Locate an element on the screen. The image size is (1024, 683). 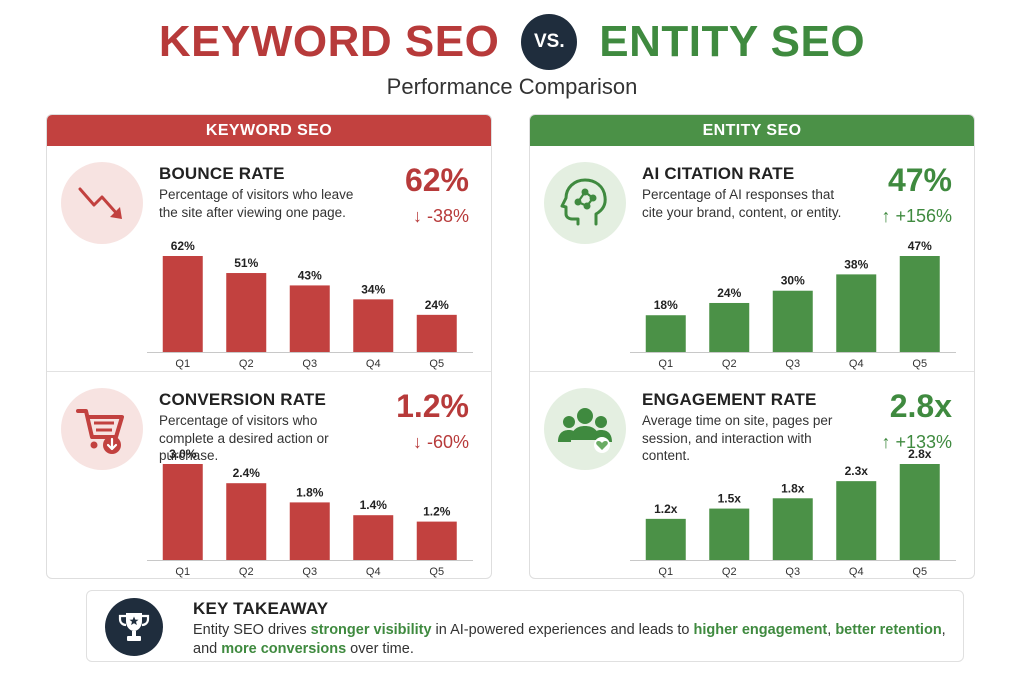
cart-down-icon is located at coordinates (102, 429).